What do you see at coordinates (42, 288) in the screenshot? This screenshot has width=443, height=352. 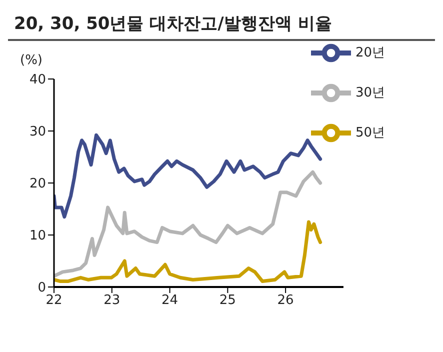 I see `y-tick-label: 0` at bounding box center [42, 288].